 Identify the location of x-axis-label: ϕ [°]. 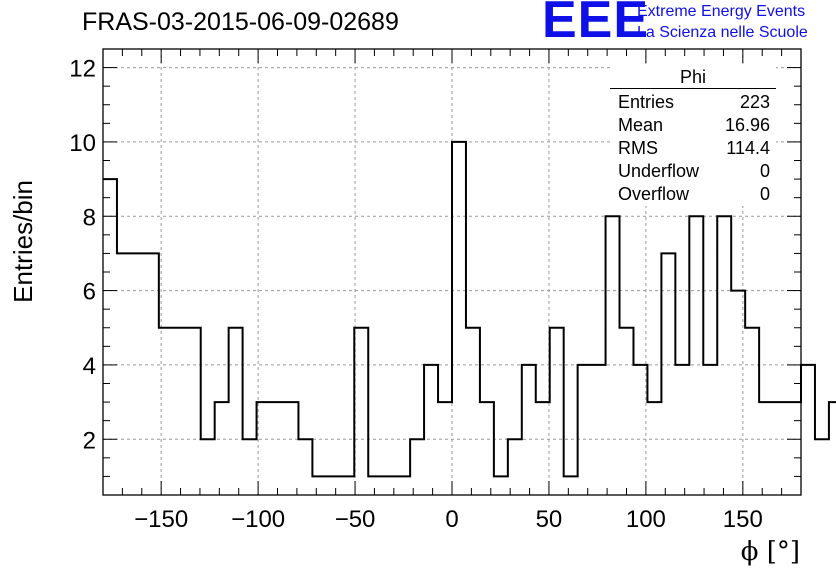
(770, 552).